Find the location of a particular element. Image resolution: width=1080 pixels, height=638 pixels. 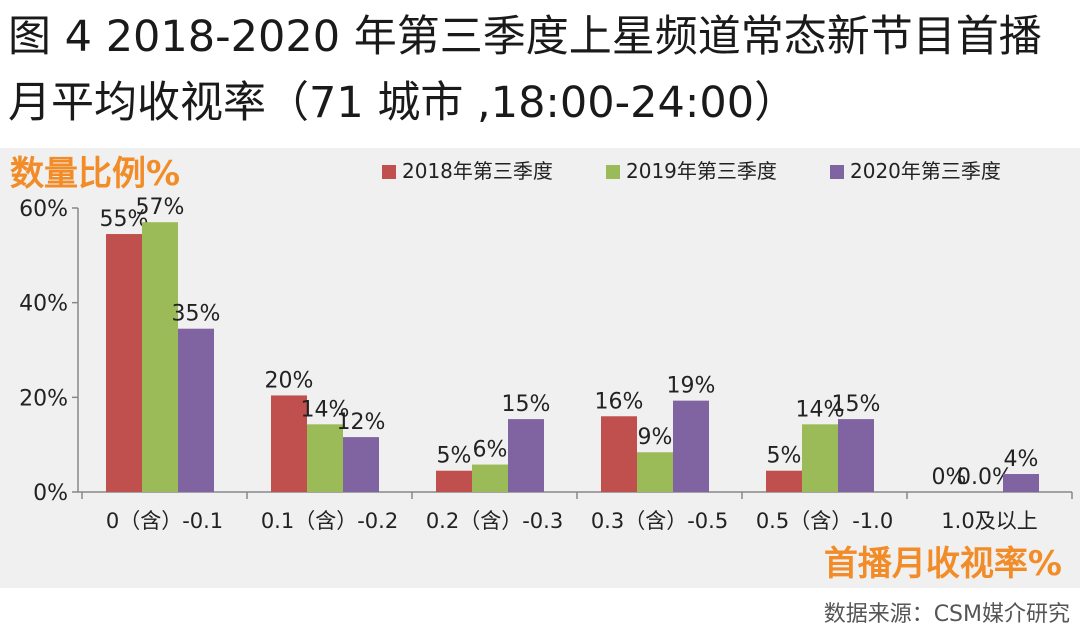

data-label: 0% is located at coordinates (949, 477).